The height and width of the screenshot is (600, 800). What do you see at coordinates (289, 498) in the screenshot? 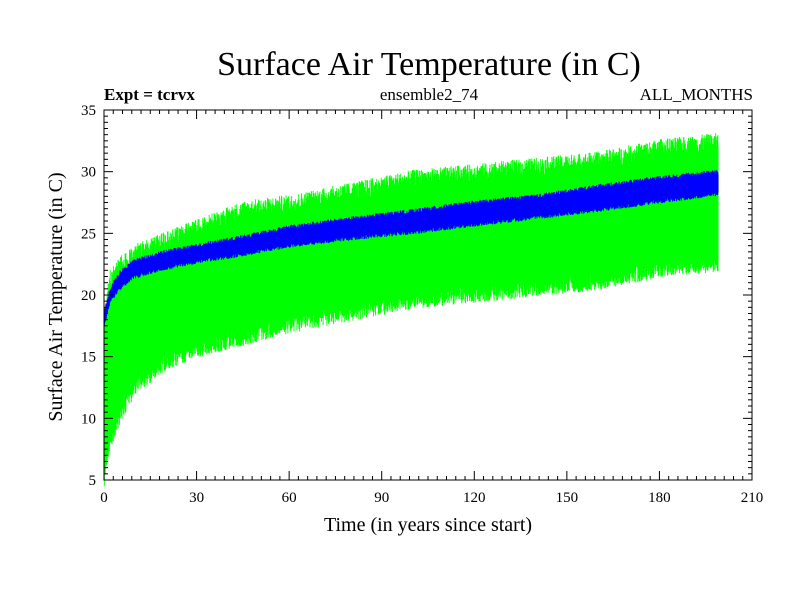
I see `x-tick-label: 60` at bounding box center [289, 498].